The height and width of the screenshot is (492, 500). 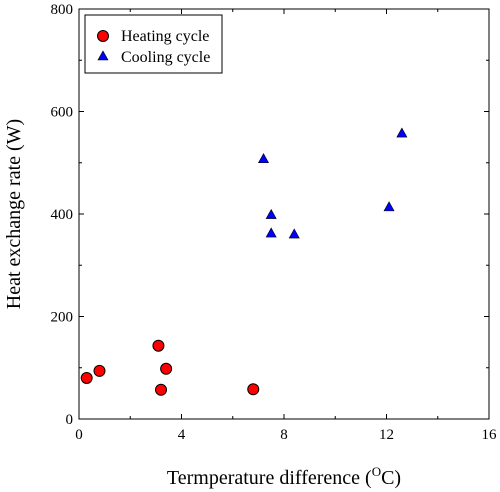 What do you see at coordinates (62, 10) in the screenshot?
I see `y-tick-label: 800` at bounding box center [62, 10].